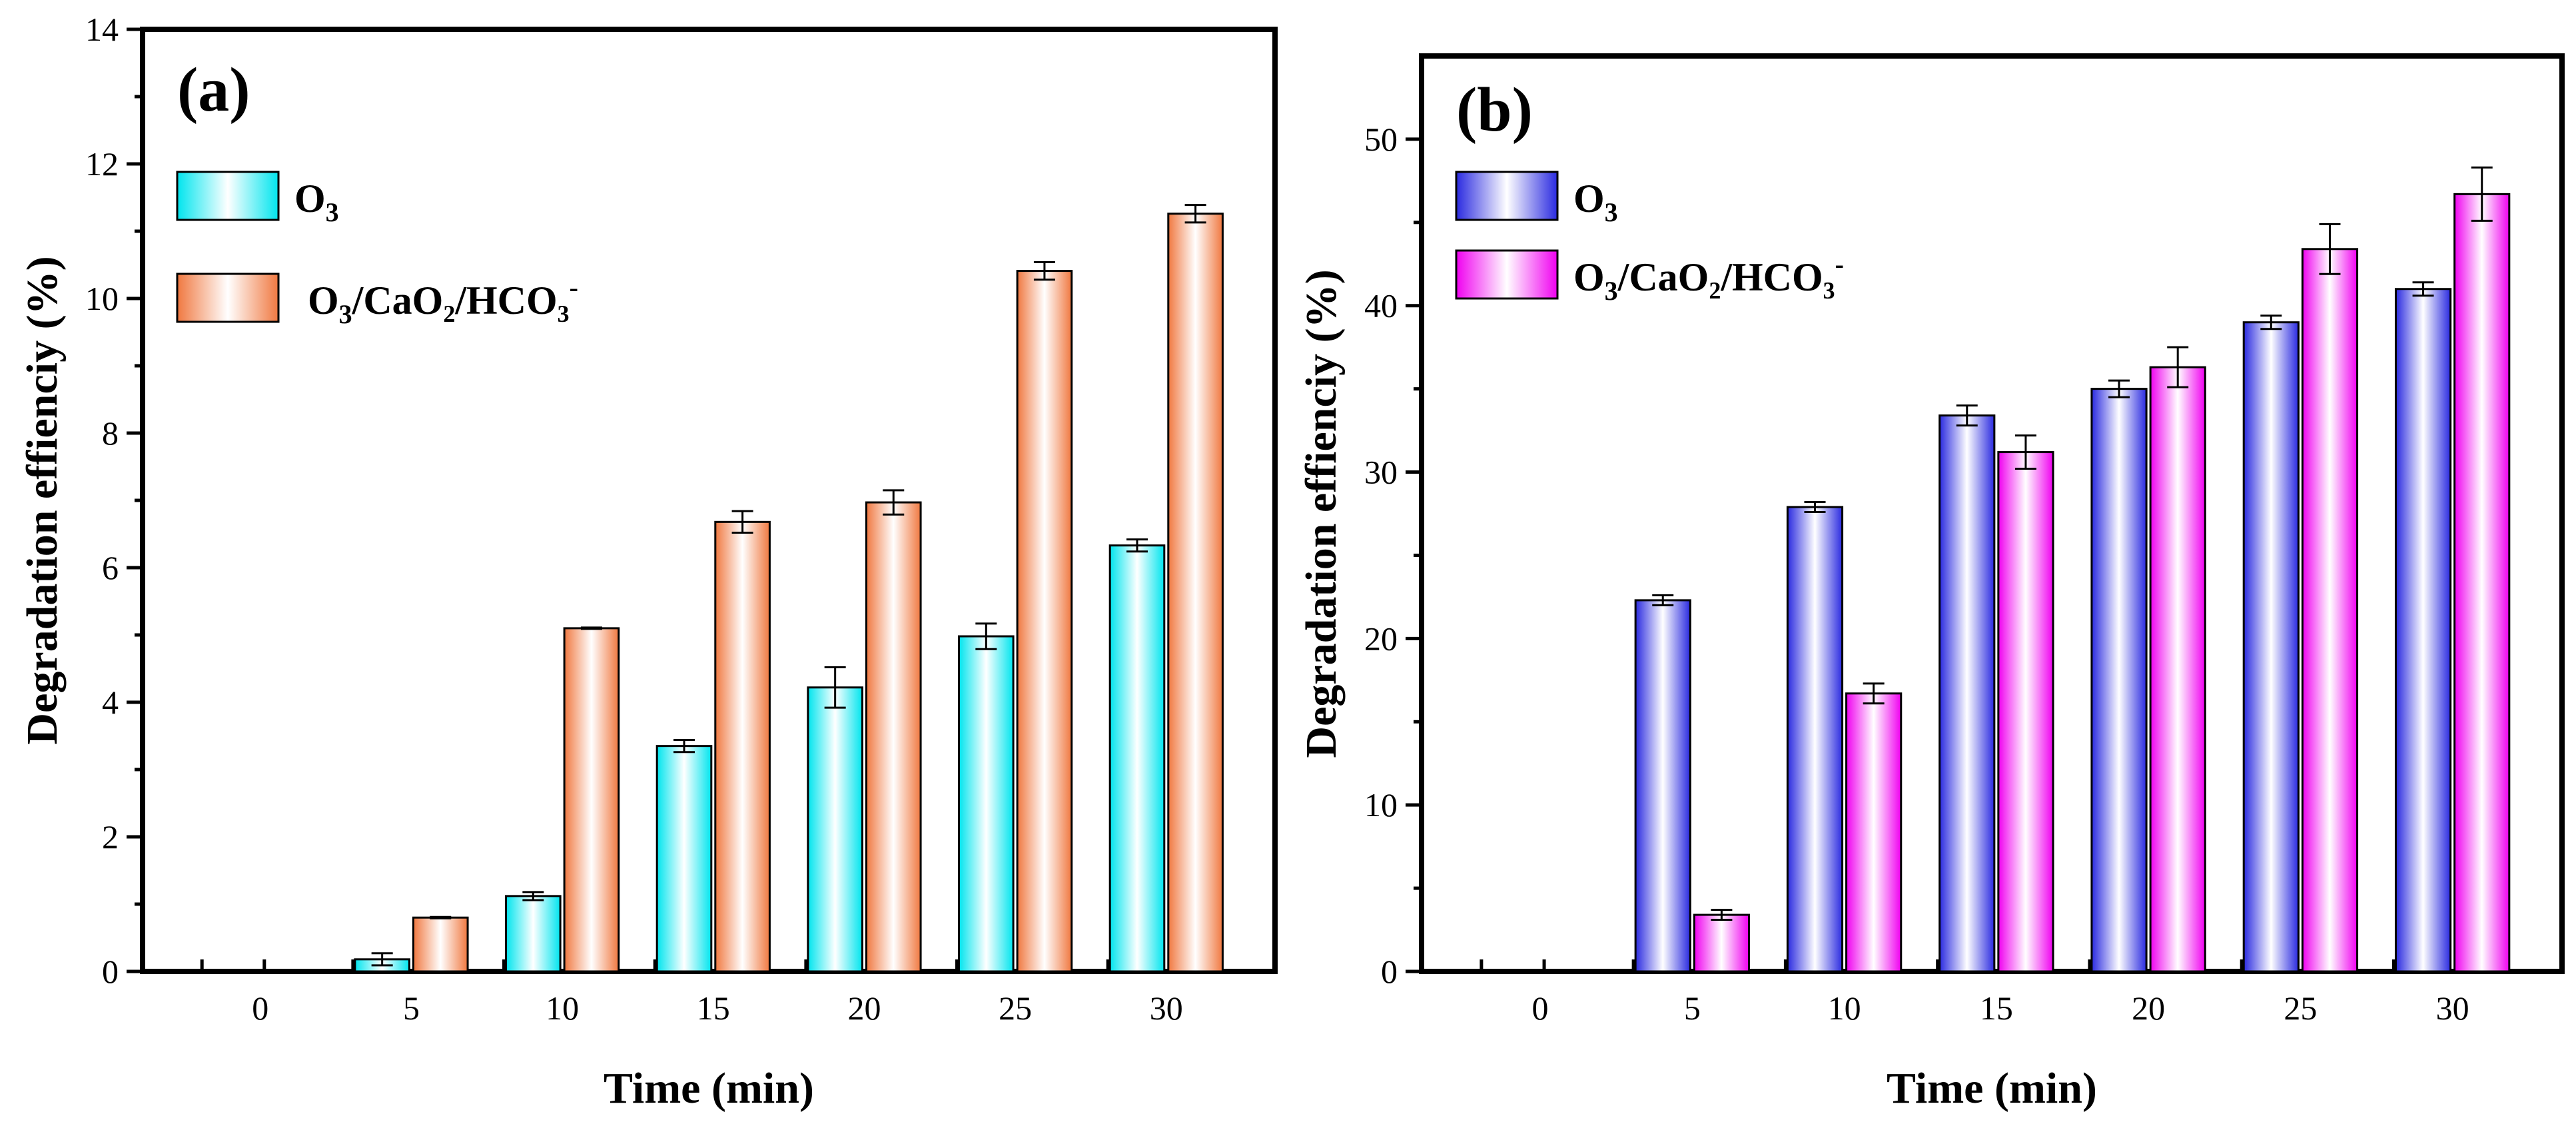 The height and width of the screenshot is (1126, 2576). Describe the element at coordinates (1381, 139) in the screenshot. I see `y-tick-label: 50` at that location.